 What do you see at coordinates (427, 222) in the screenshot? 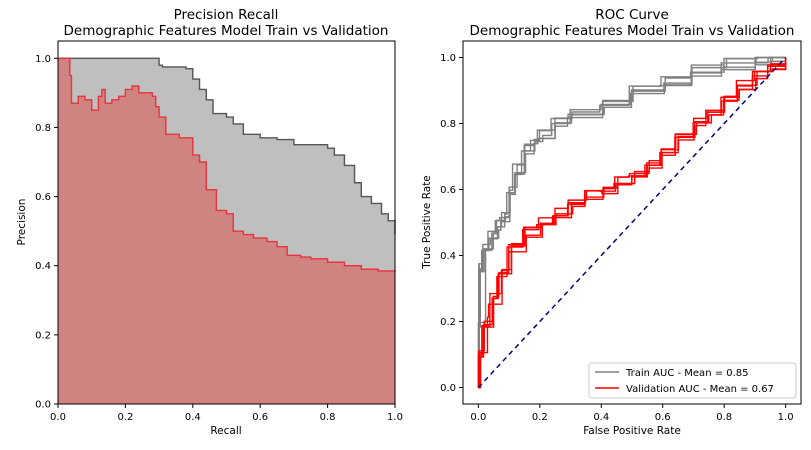
I see `roc-ylabel: True Positive Rate` at bounding box center [427, 222].